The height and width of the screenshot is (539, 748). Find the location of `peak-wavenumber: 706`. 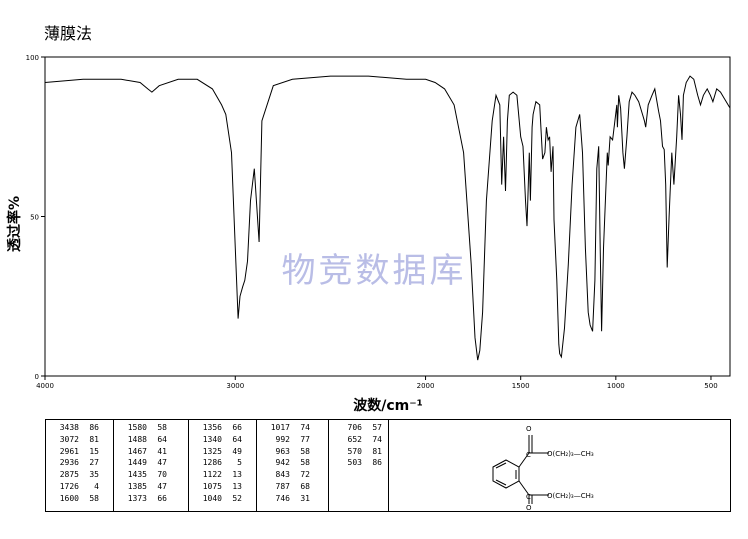

peak-wavenumber: 706 is located at coordinates (354, 427).